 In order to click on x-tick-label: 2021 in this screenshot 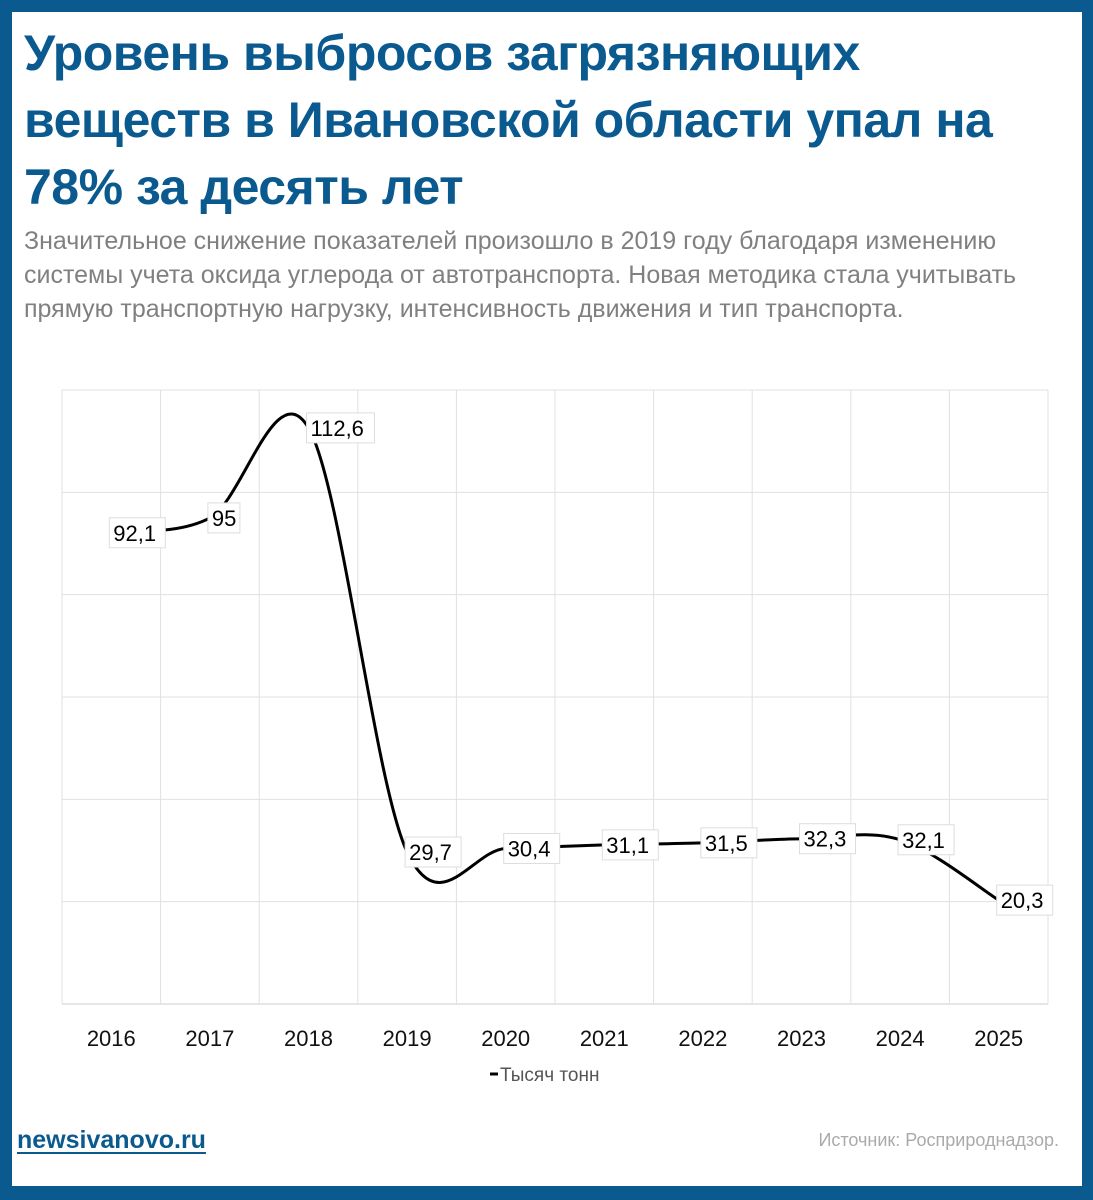, I will do `click(604, 1038)`.